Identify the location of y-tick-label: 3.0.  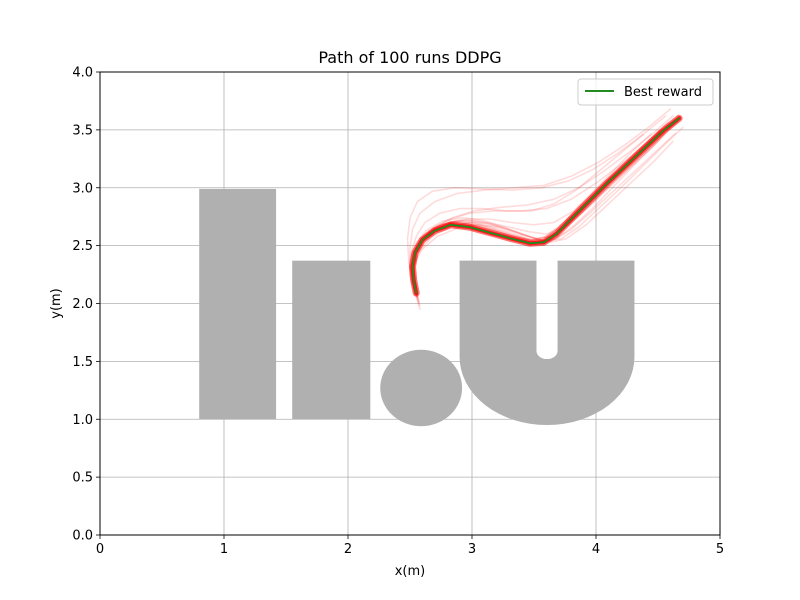
(82, 188).